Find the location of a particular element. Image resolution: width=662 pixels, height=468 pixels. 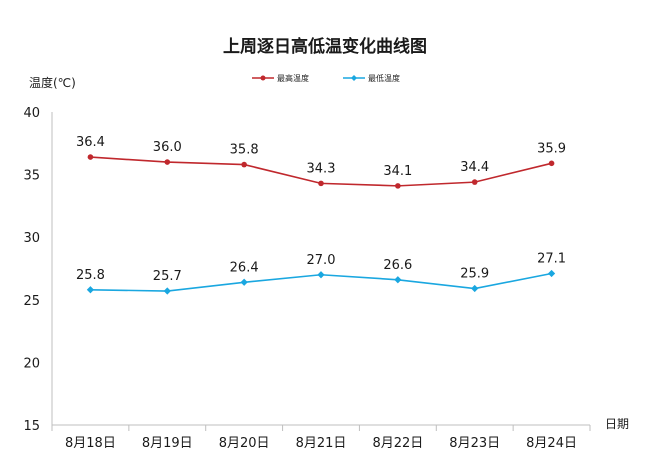

x-tick-label: 8月20日 is located at coordinates (244, 443).